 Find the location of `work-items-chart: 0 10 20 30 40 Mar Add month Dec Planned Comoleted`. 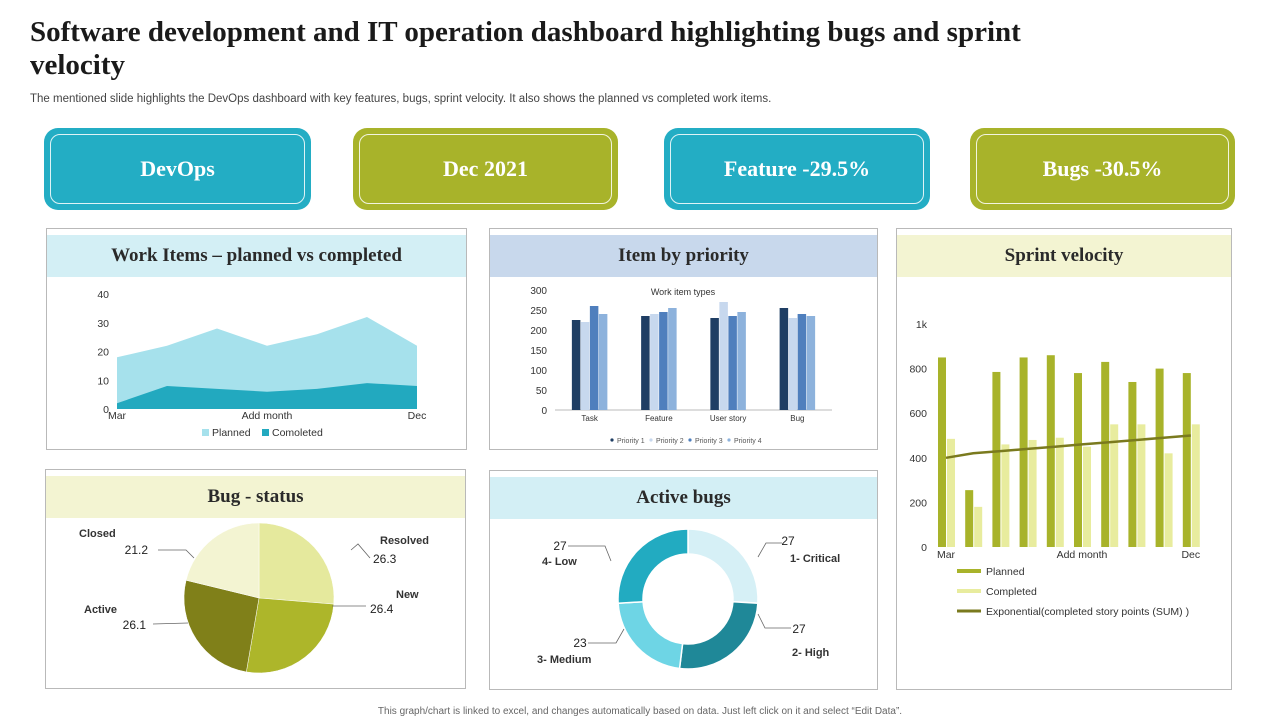

work-items-chart: 0 10 20 30 40 Mar Add month Dec Planned Comoleted is located at coordinates (261, 364).